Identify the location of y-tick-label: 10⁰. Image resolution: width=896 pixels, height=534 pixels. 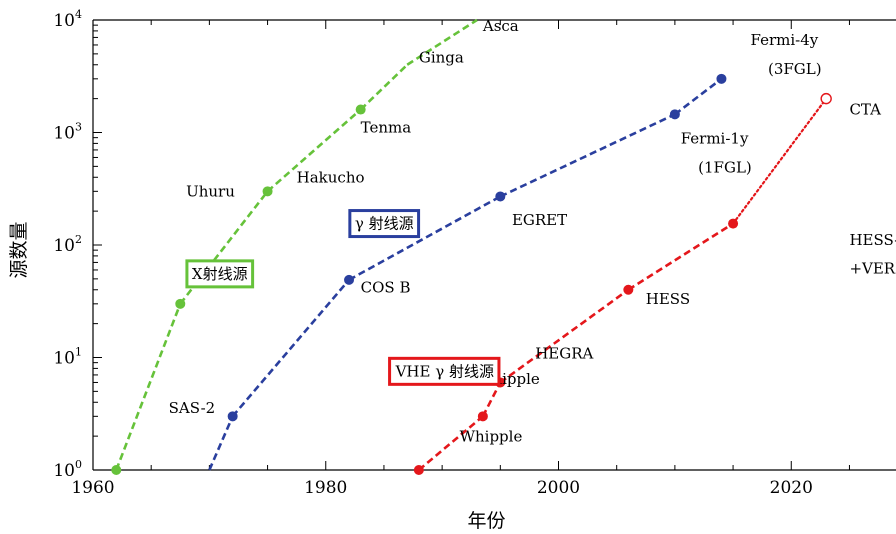
(67, 469).